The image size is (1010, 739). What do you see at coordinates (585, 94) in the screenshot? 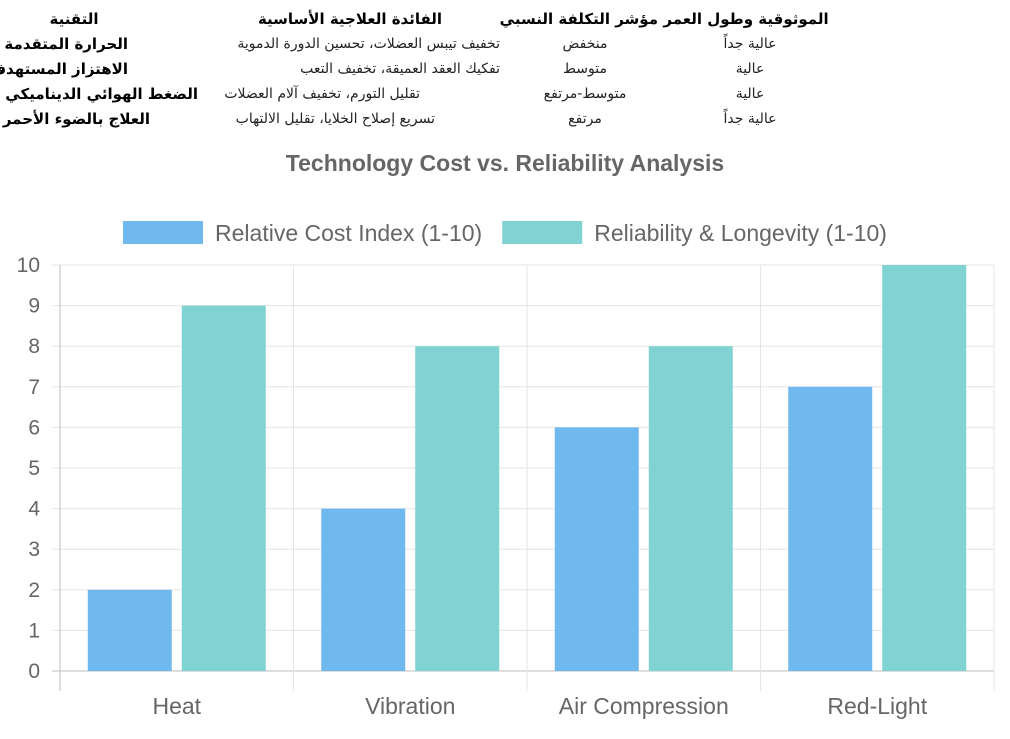
I see `row-cost: متوسط-مرتفع` at bounding box center [585, 94].